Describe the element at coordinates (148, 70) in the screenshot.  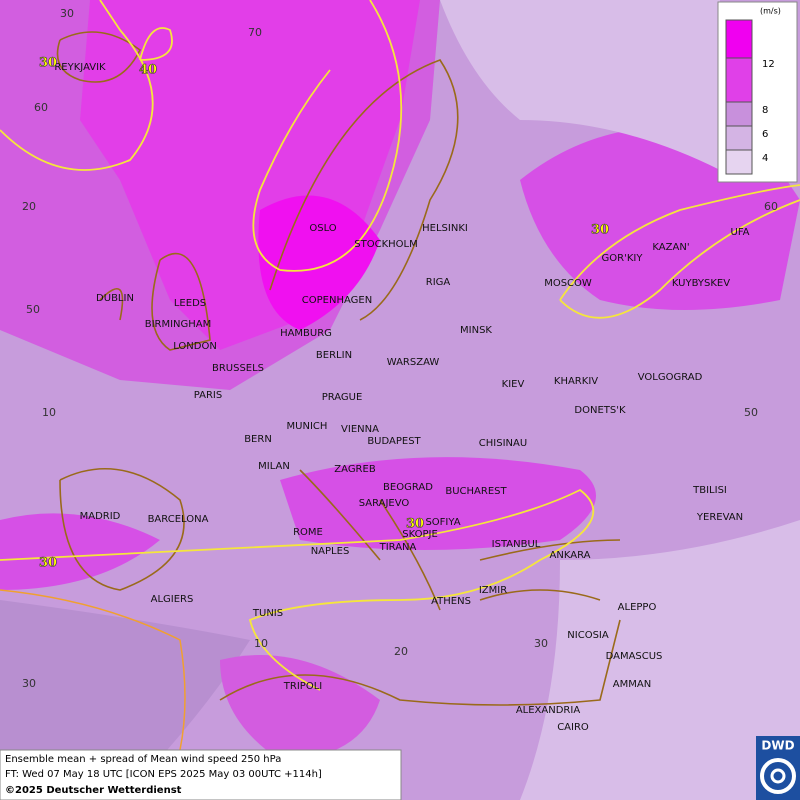
I see `contour-label: 40` at that location.